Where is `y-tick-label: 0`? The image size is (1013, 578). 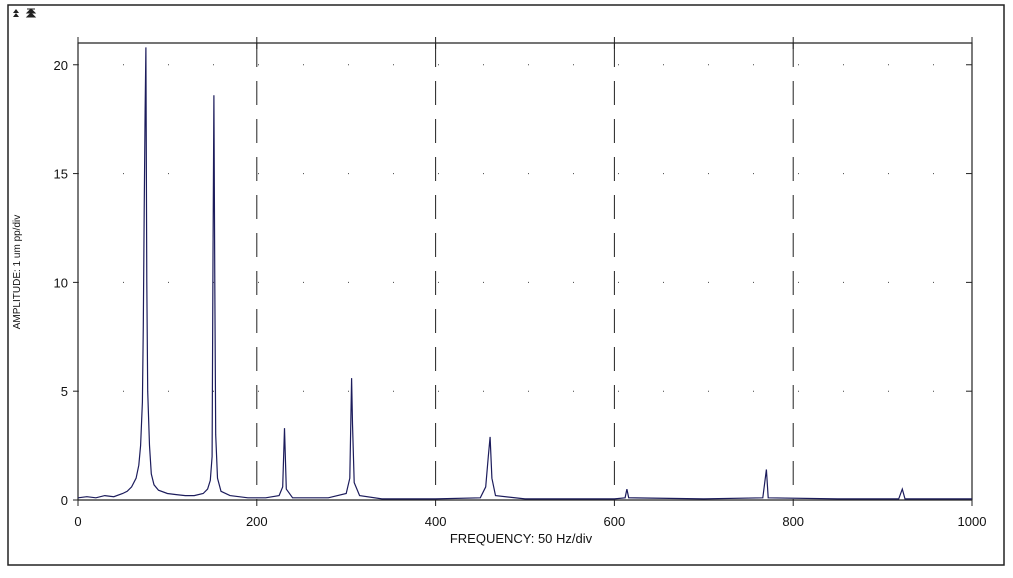
y-tick-label: 0 is located at coordinates (64, 500).